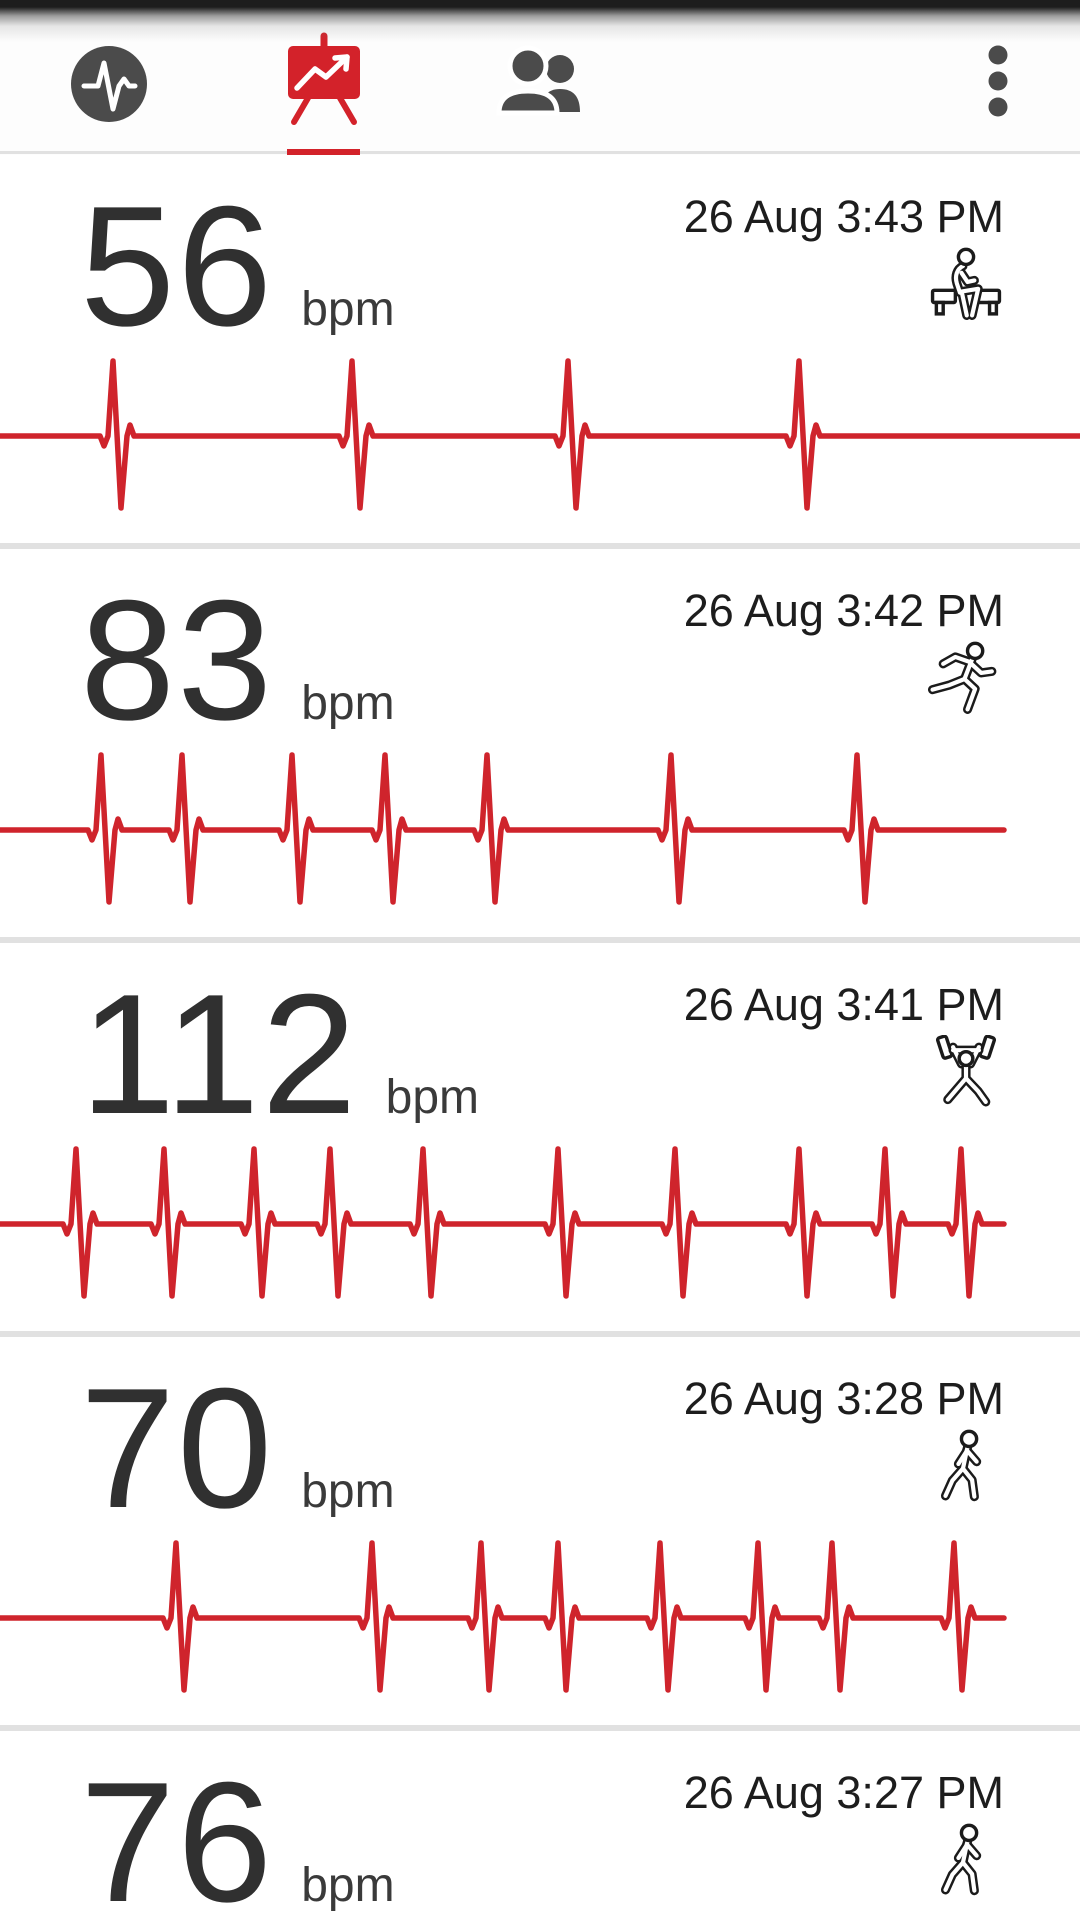 This screenshot has width=1080, height=1920. I want to click on pulse-circle-icon, so click(109, 84).